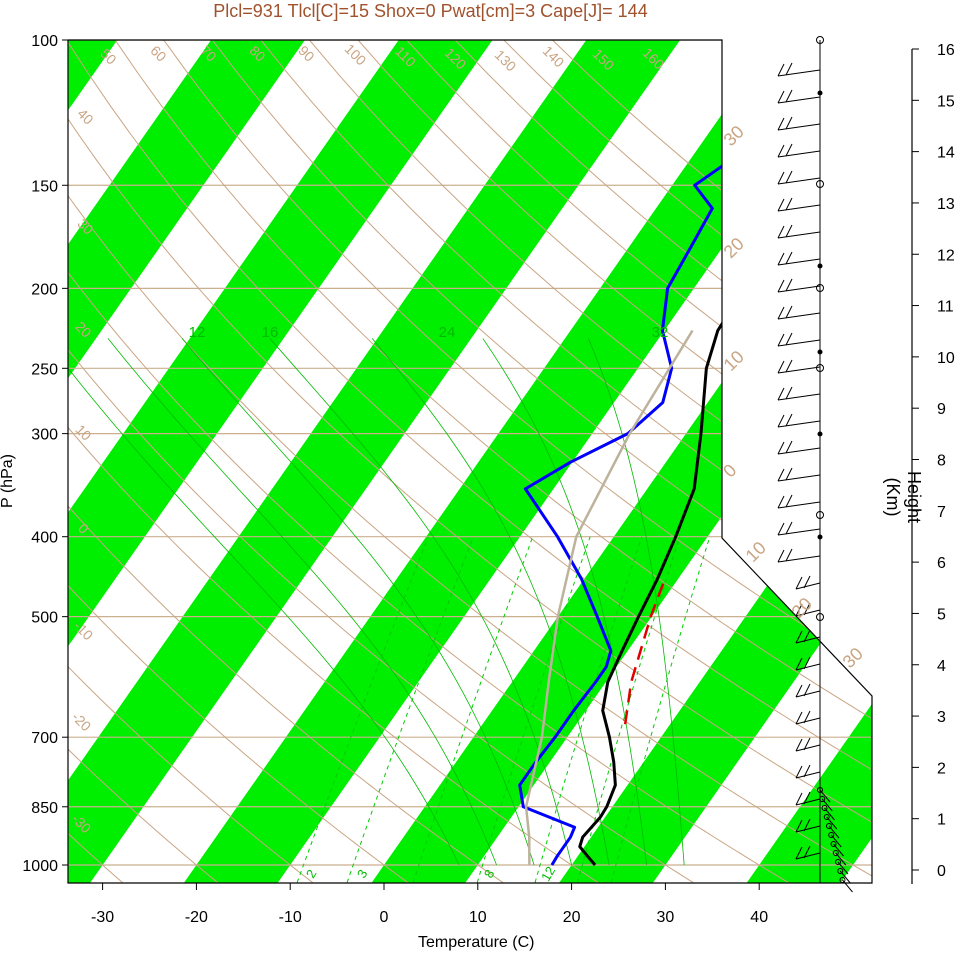 This screenshot has width=961, height=957. What do you see at coordinates (83, 432) in the screenshot?
I see `isotherm-label: 10` at bounding box center [83, 432].